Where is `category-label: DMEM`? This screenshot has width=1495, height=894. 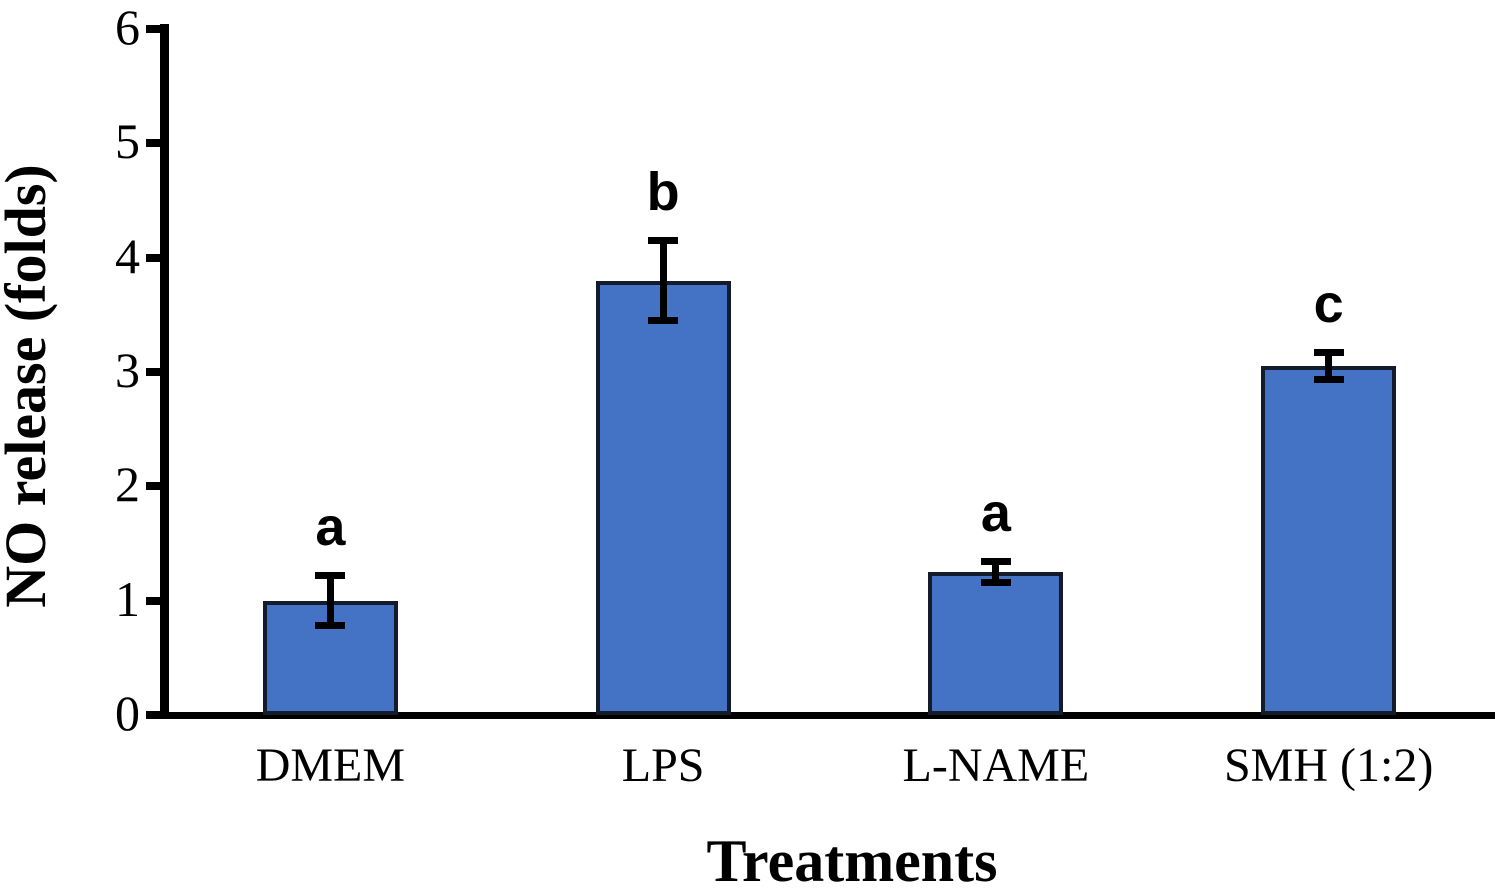
category-label: DMEM is located at coordinates (330, 765).